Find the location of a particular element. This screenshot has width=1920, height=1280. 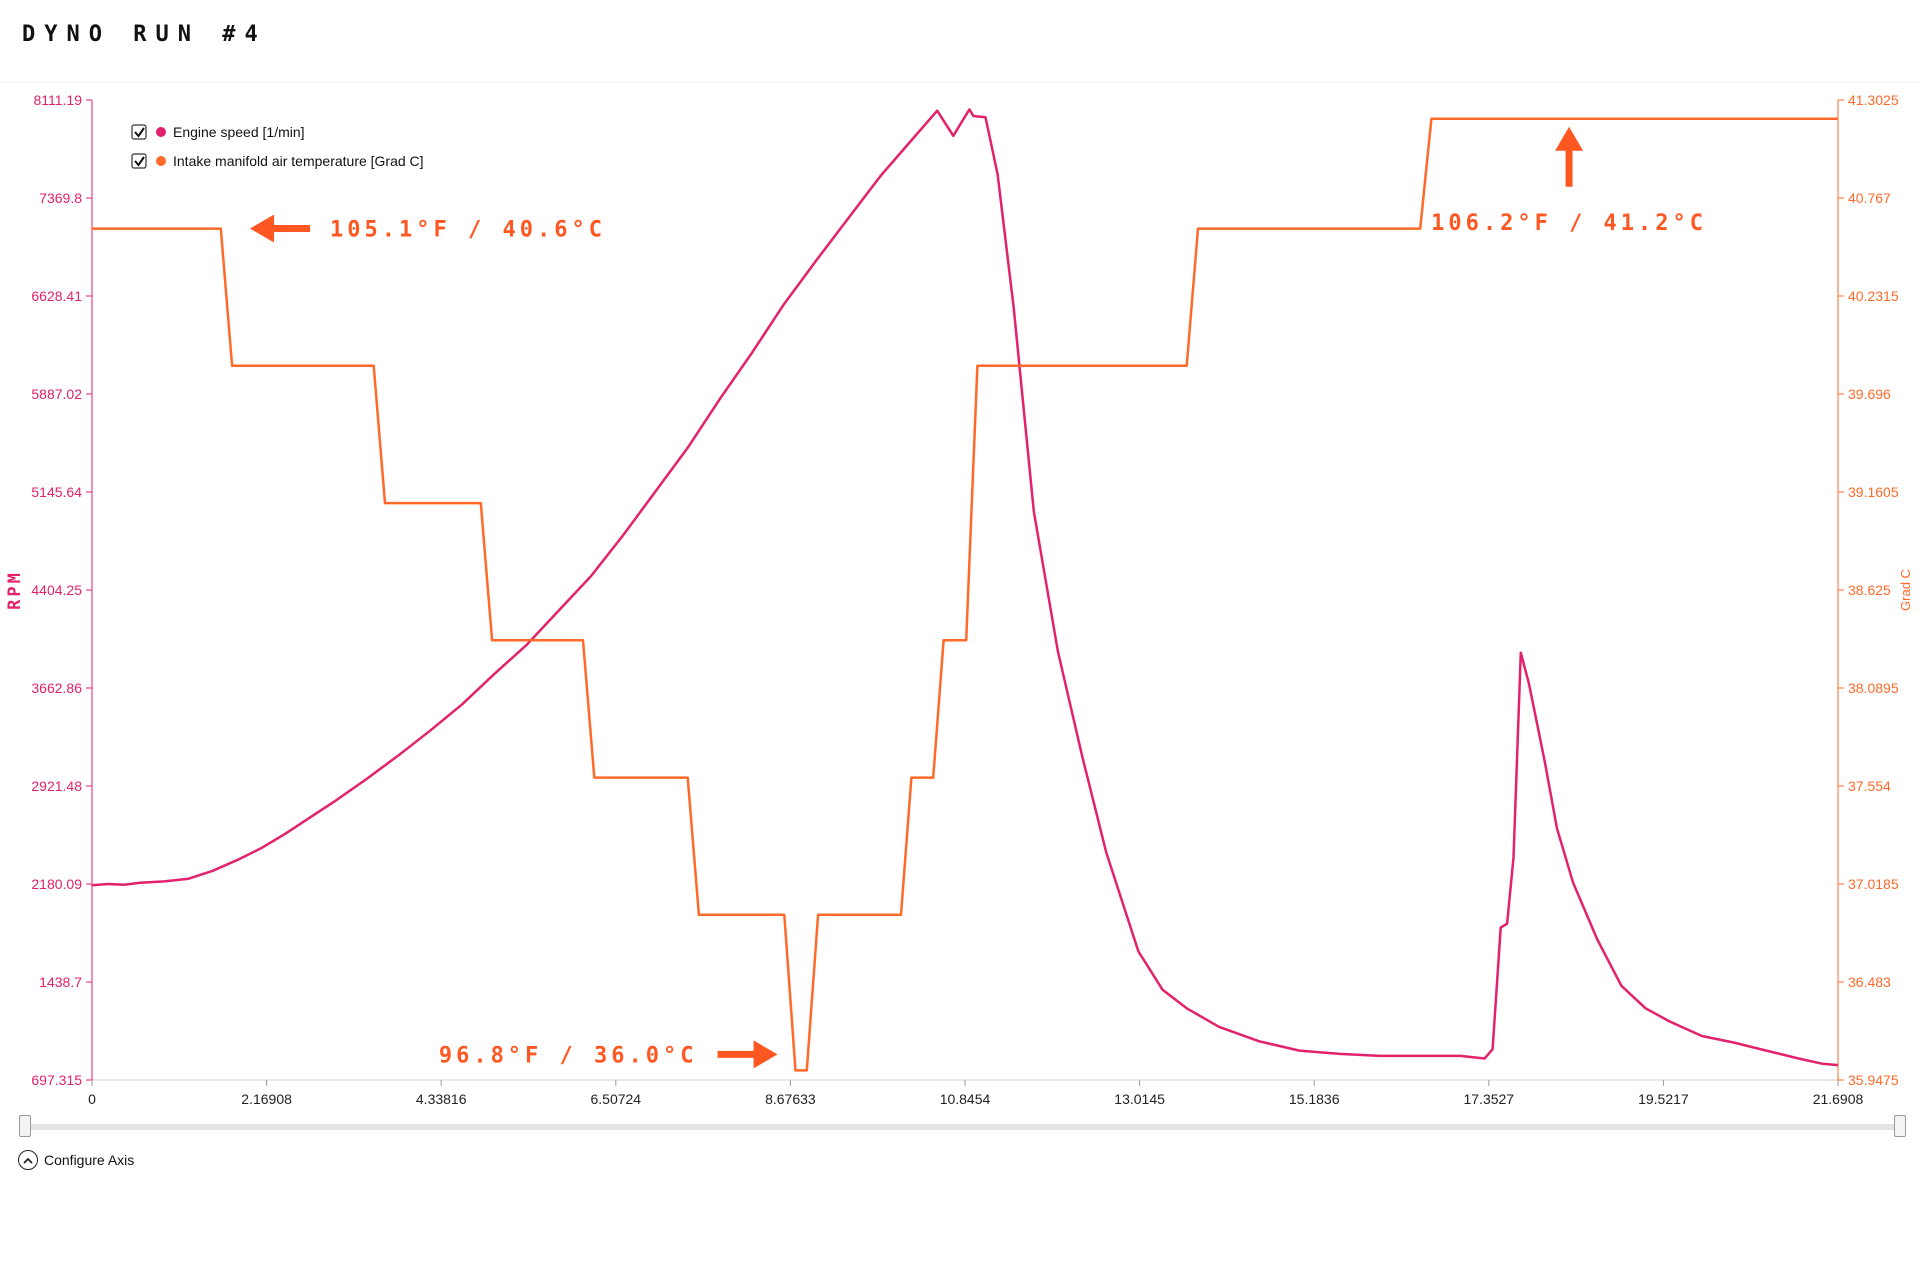

y-right-tick-label: 39.1605 is located at coordinates (1873, 492).